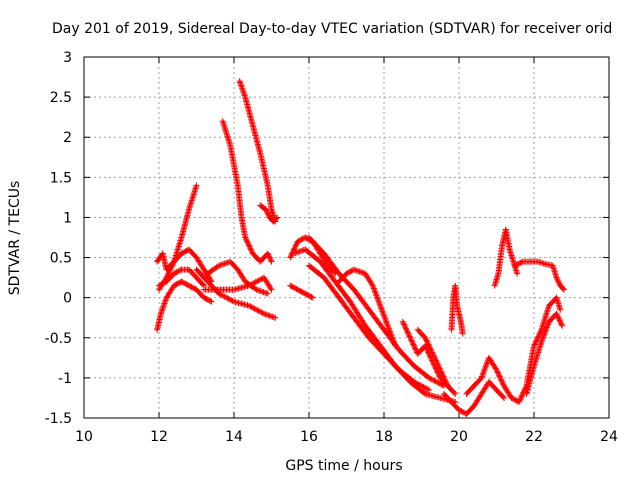 This screenshot has width=640, height=480. I want to click on y-tick-label: 0, so click(67, 299).